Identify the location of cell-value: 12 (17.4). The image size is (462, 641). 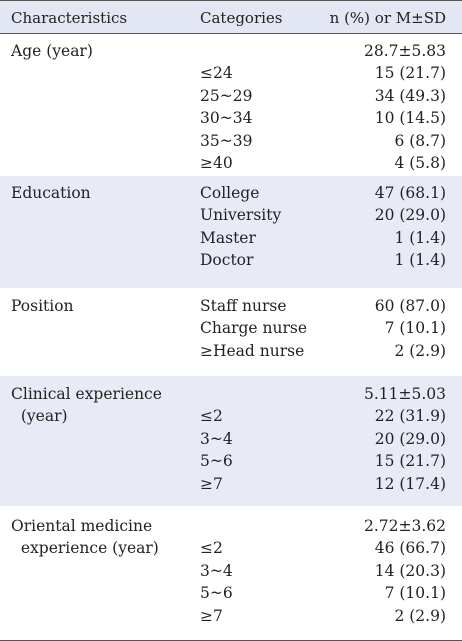
(410, 483).